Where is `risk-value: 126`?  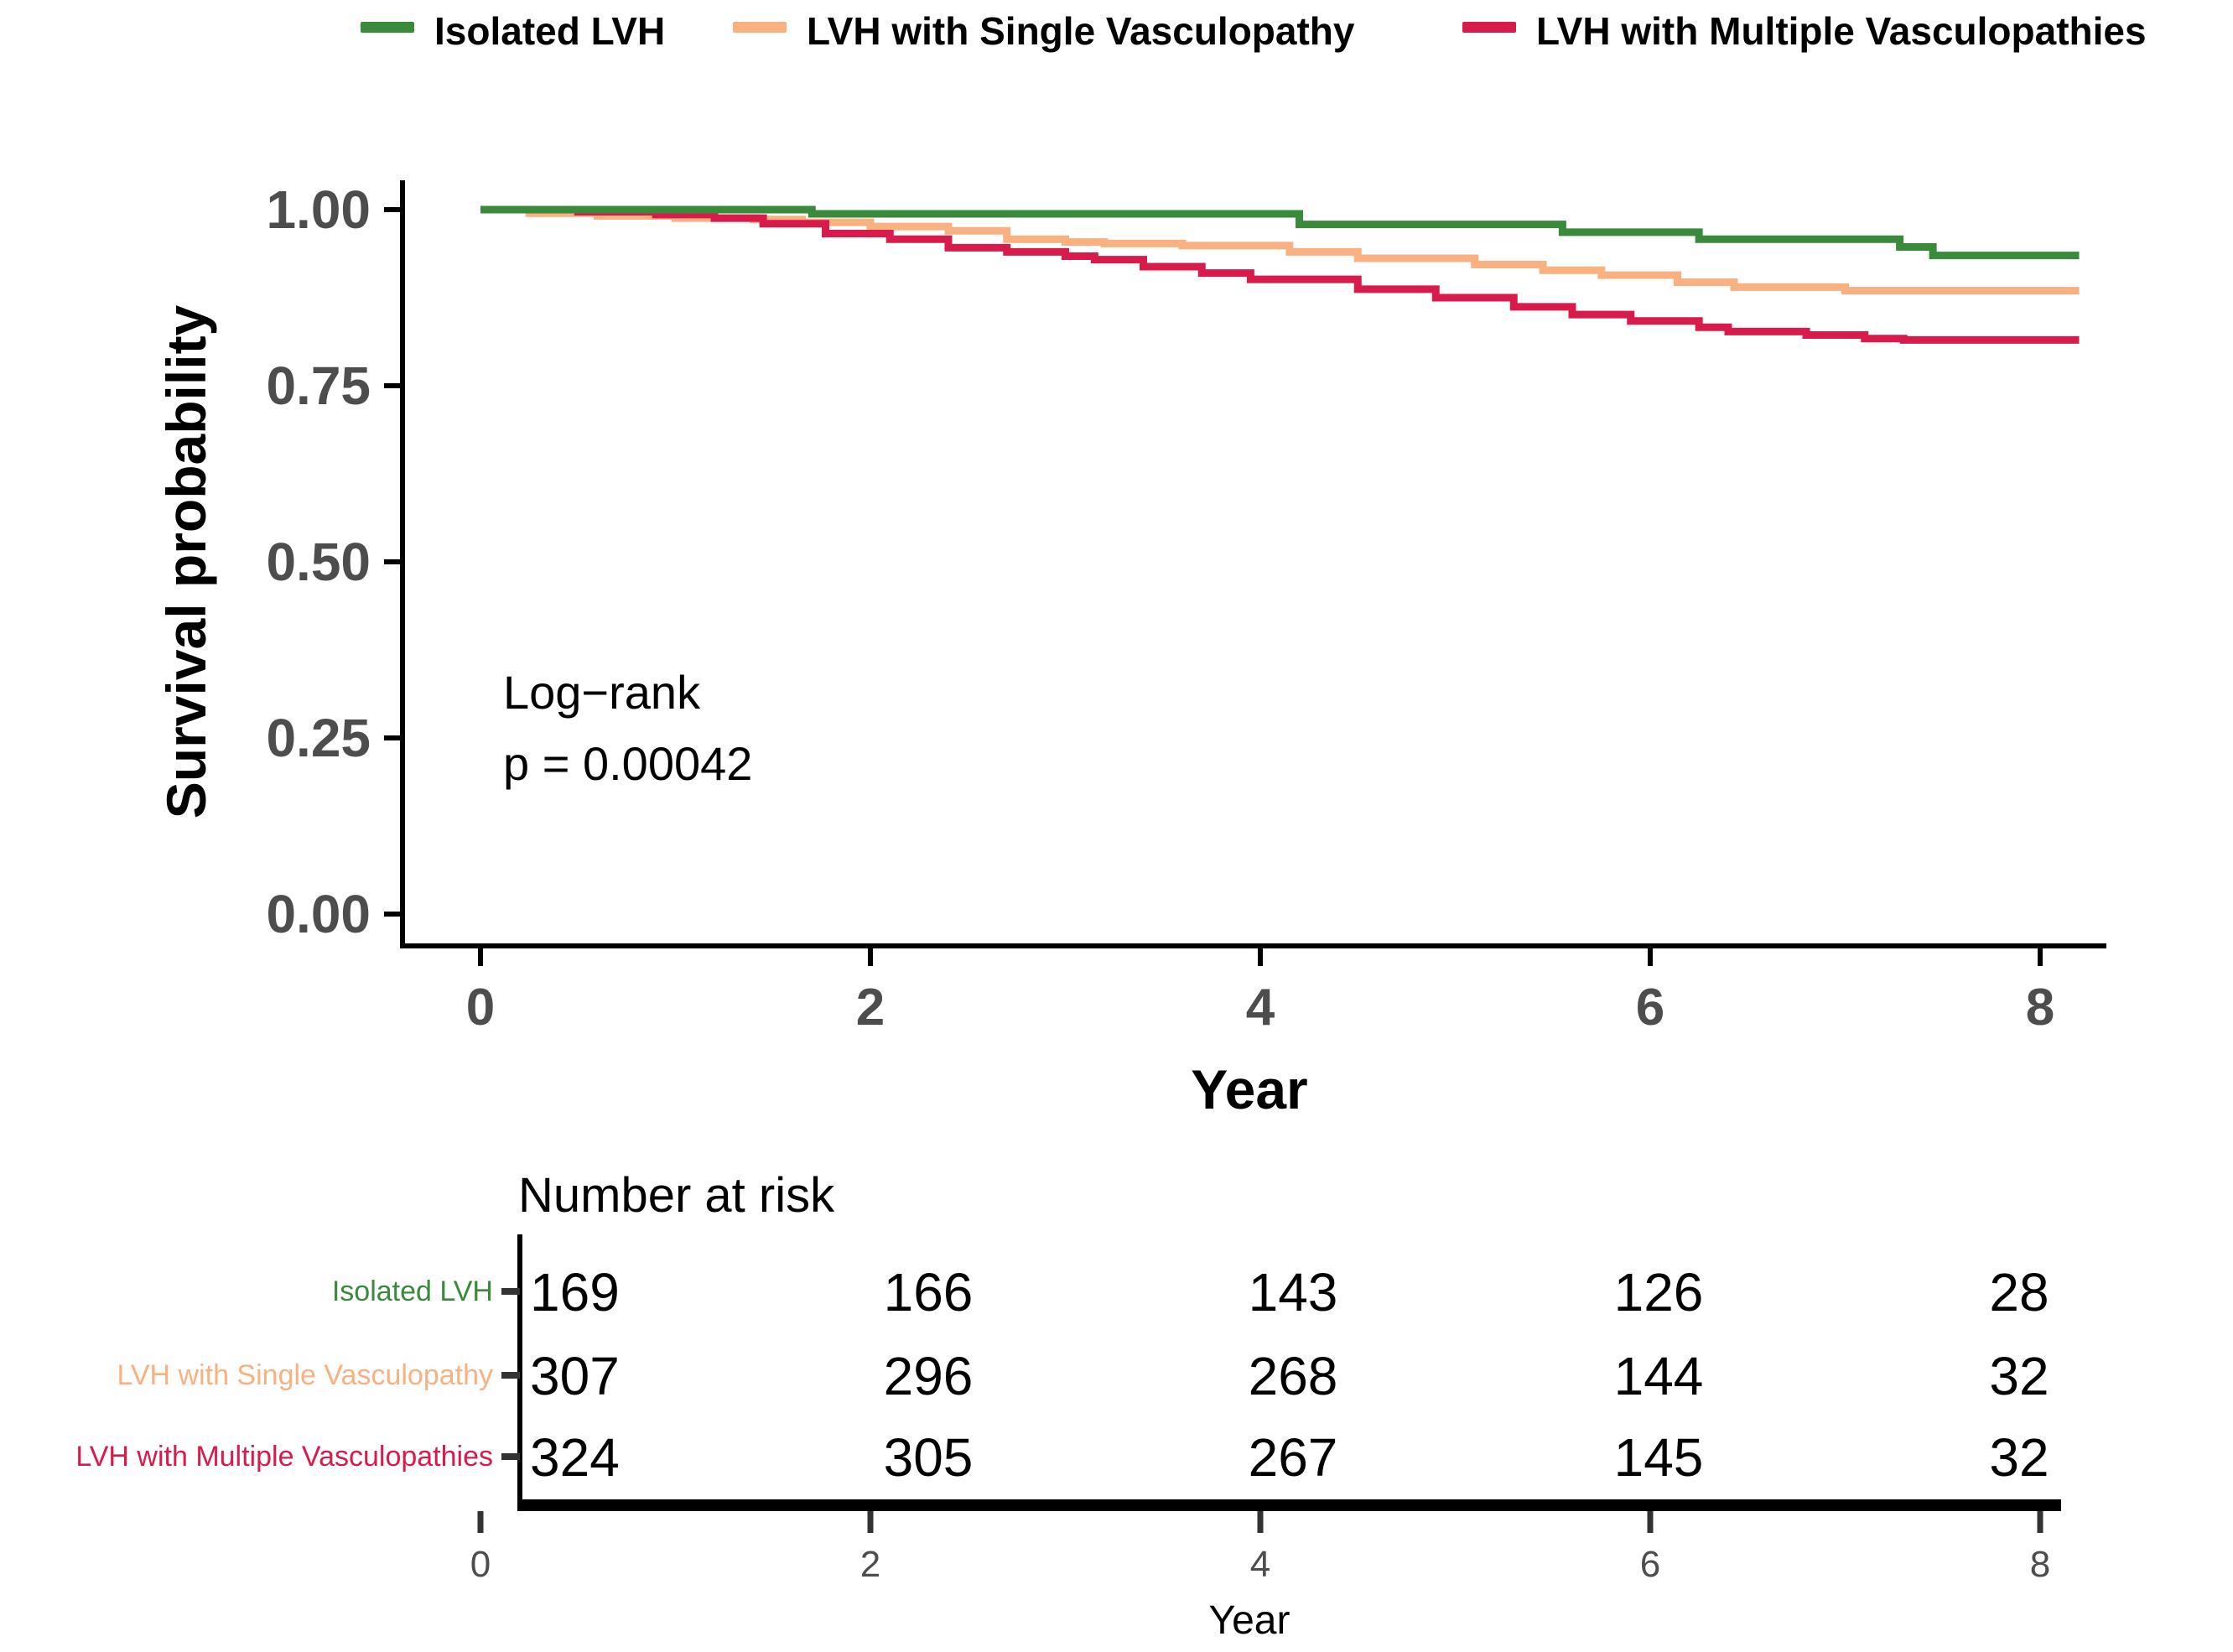 risk-value: 126 is located at coordinates (1659, 1292).